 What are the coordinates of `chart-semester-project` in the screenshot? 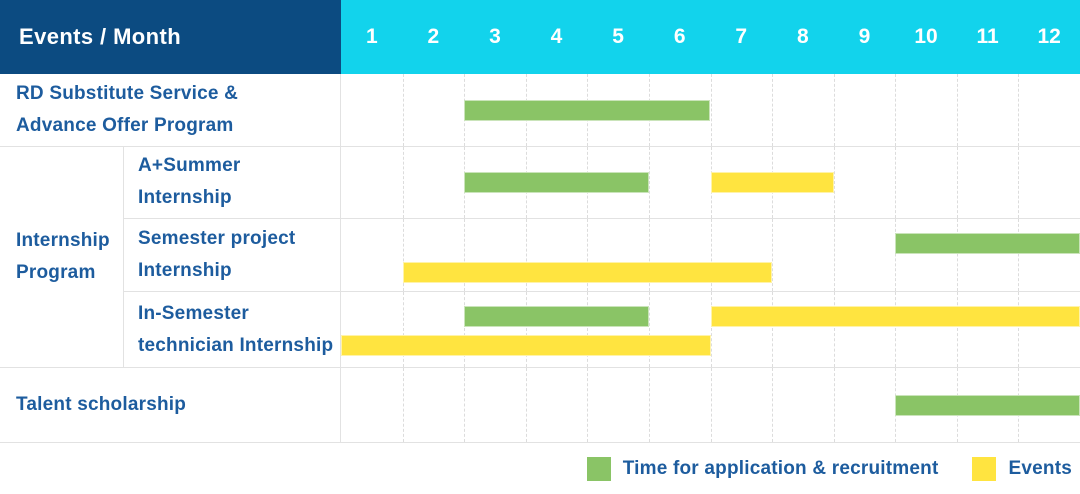 It's located at (710, 255).